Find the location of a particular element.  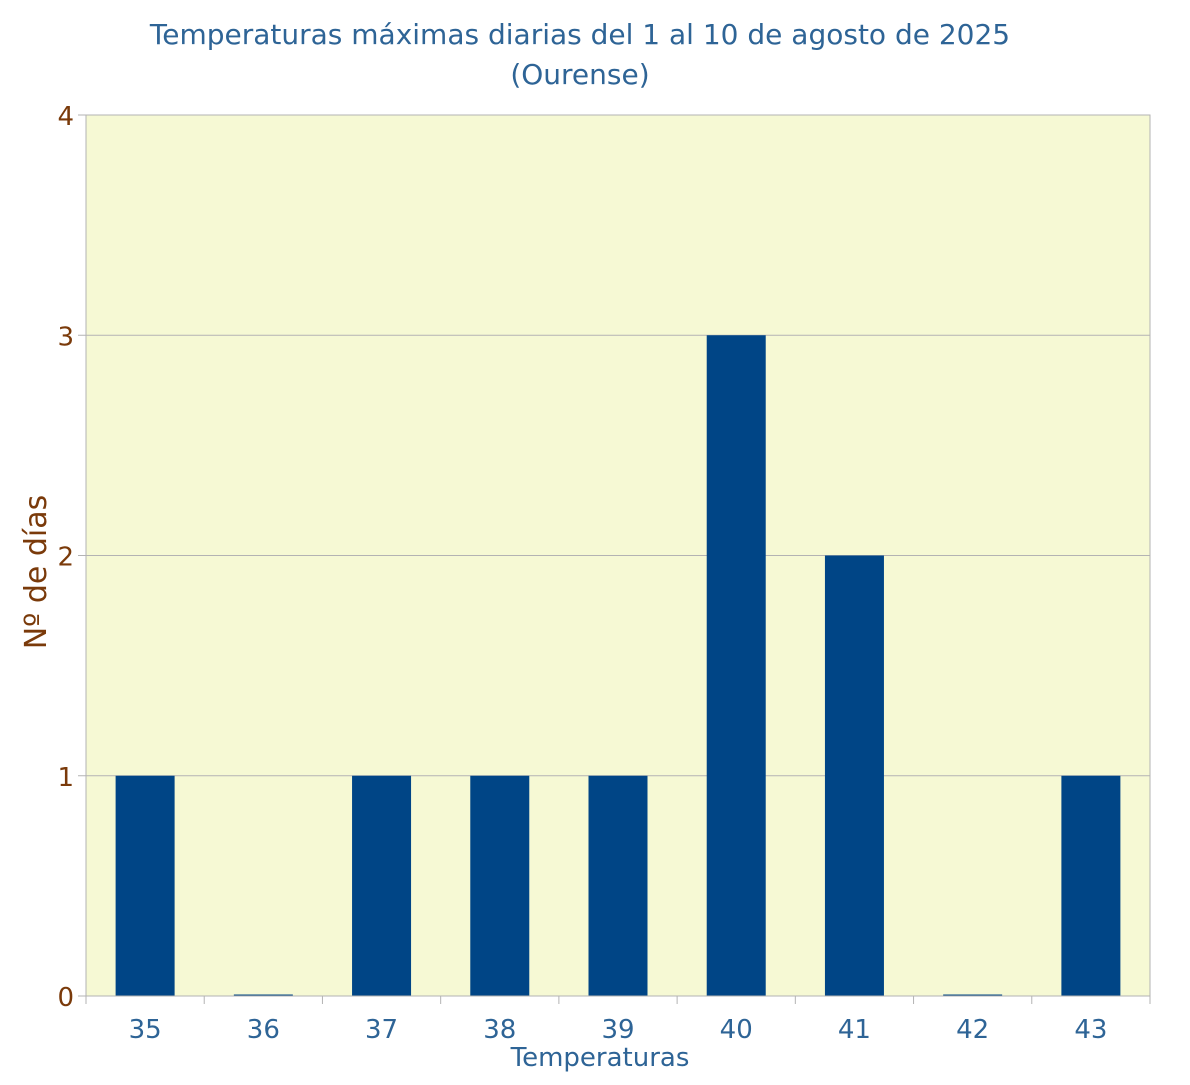

y-axis-label: Nº de días is located at coordinates (36, 572).